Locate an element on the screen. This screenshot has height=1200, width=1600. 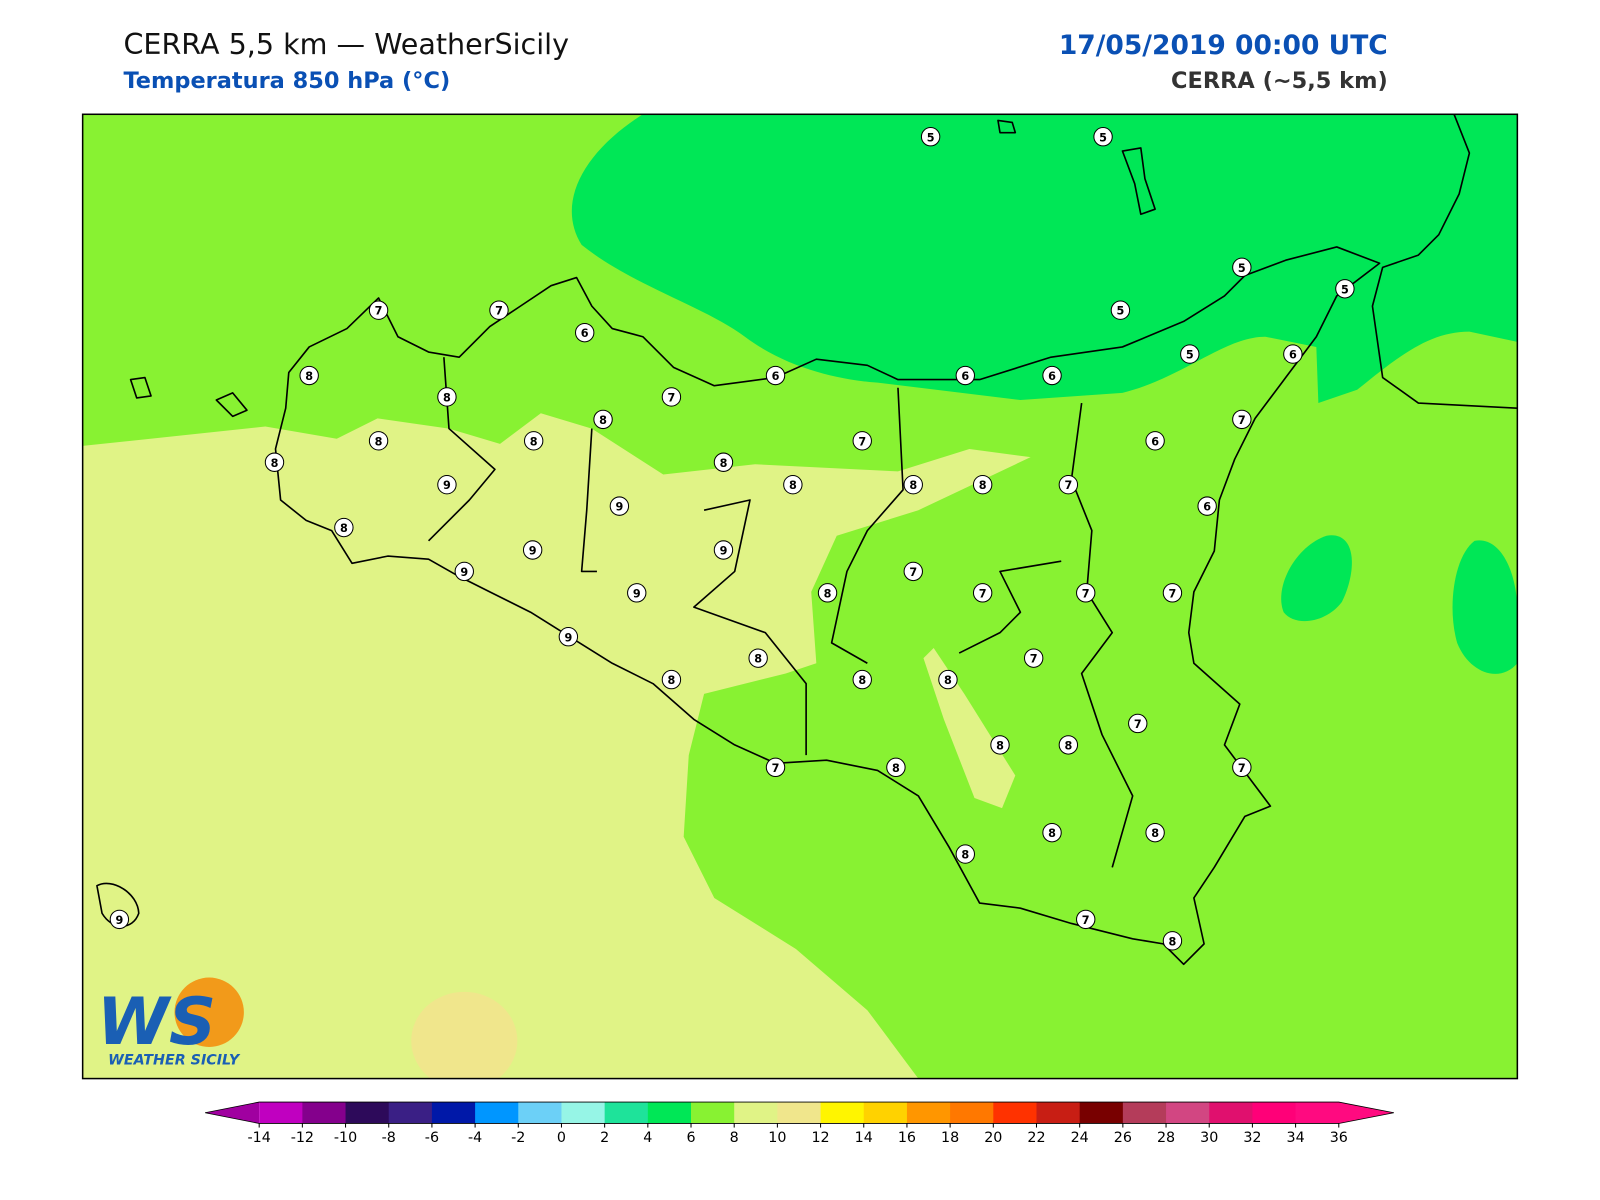
colorbar-tick-label: 22 is located at coordinates (1036, 1138).